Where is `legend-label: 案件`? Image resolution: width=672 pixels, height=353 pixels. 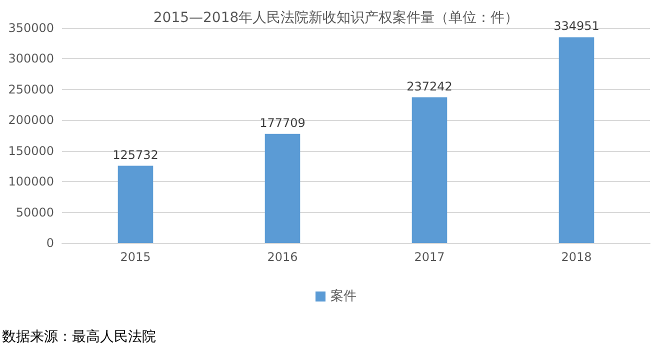 legend-label: 案件 is located at coordinates (343, 296).